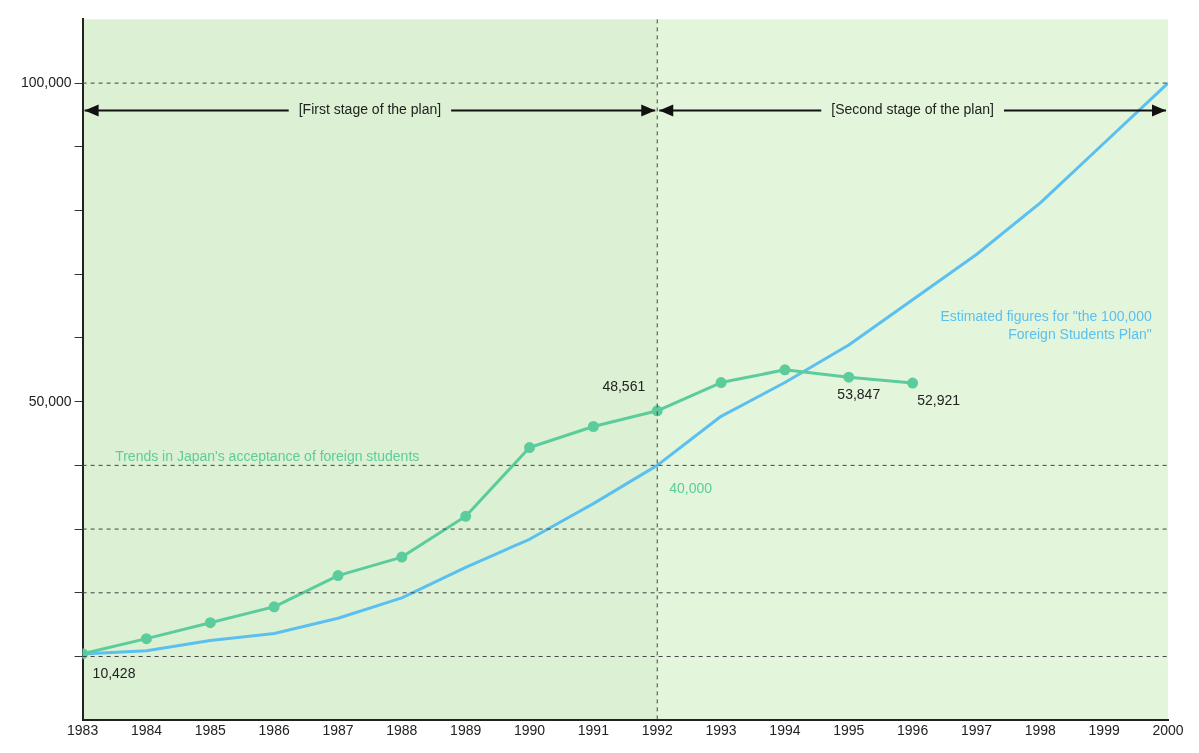 This screenshot has height=753, width=1199. What do you see at coordinates (1046, 324) in the screenshot?
I see `series-label: Estimated figures for "the 100,000 Foreign Students Plan"` at bounding box center [1046, 324].